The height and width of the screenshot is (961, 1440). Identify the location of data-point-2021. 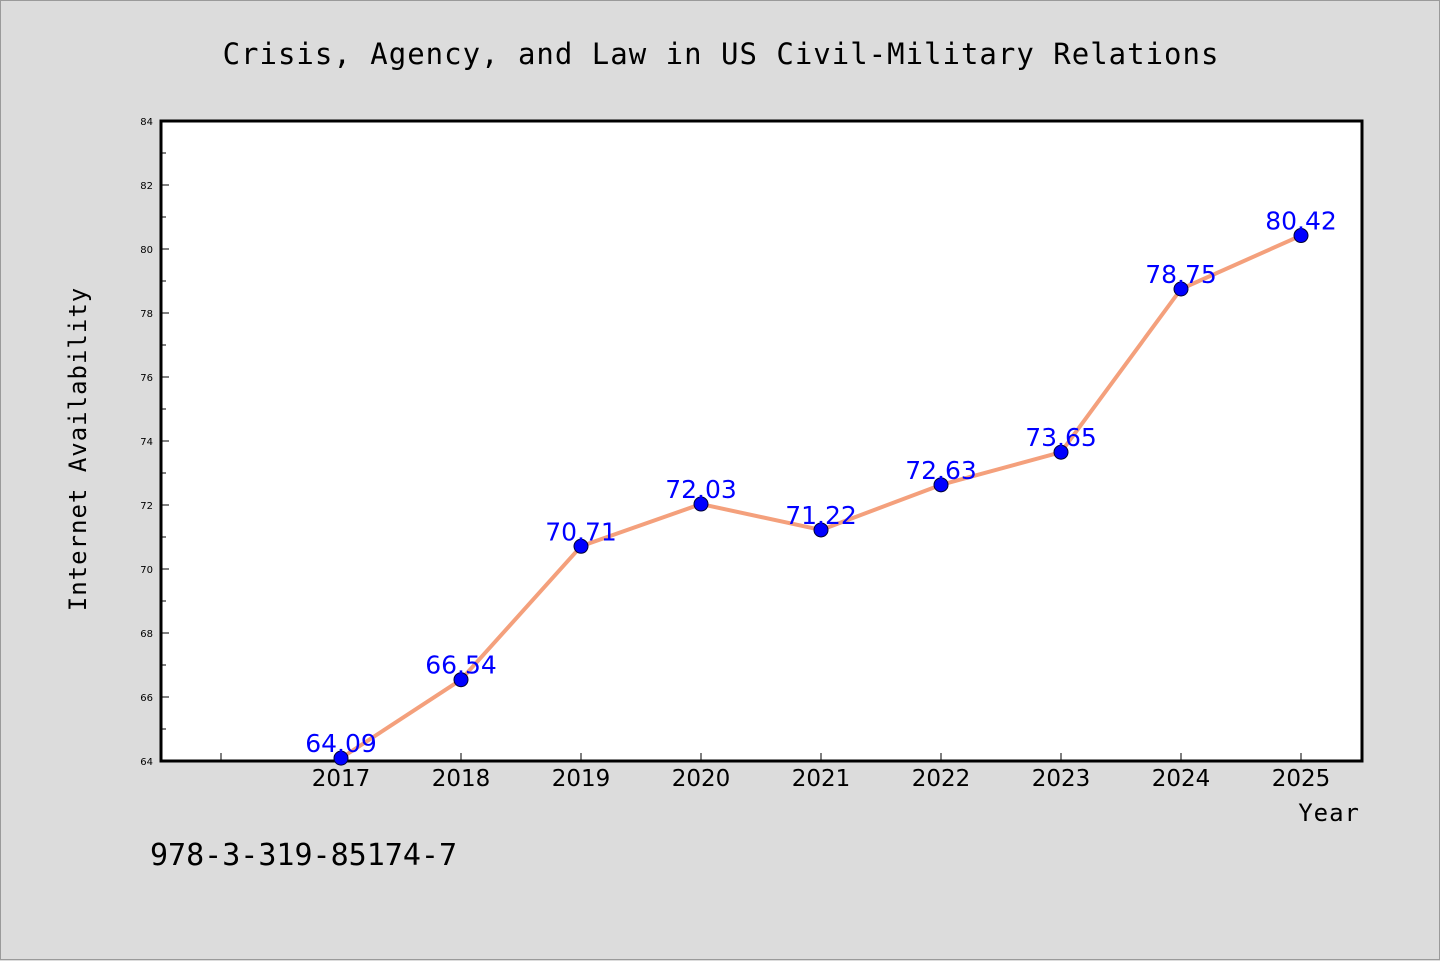
(821, 530).